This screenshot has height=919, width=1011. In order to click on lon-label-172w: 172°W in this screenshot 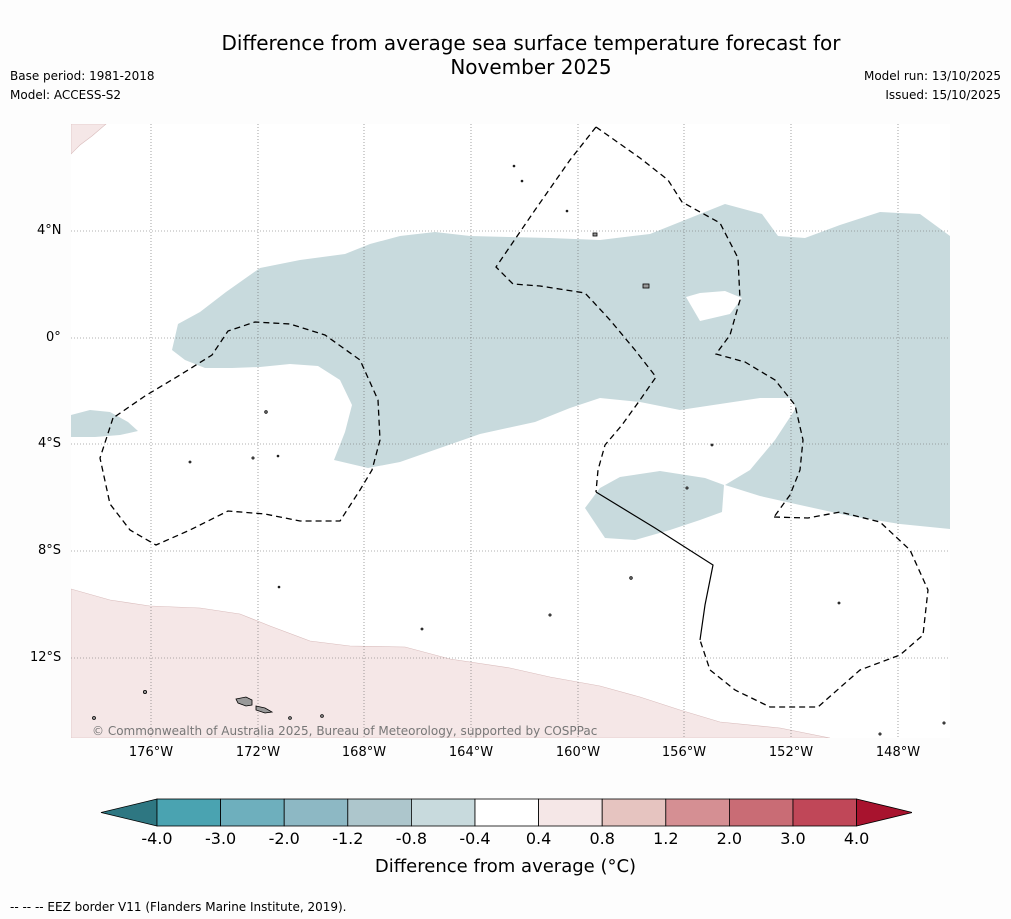, I will do `click(258, 752)`.